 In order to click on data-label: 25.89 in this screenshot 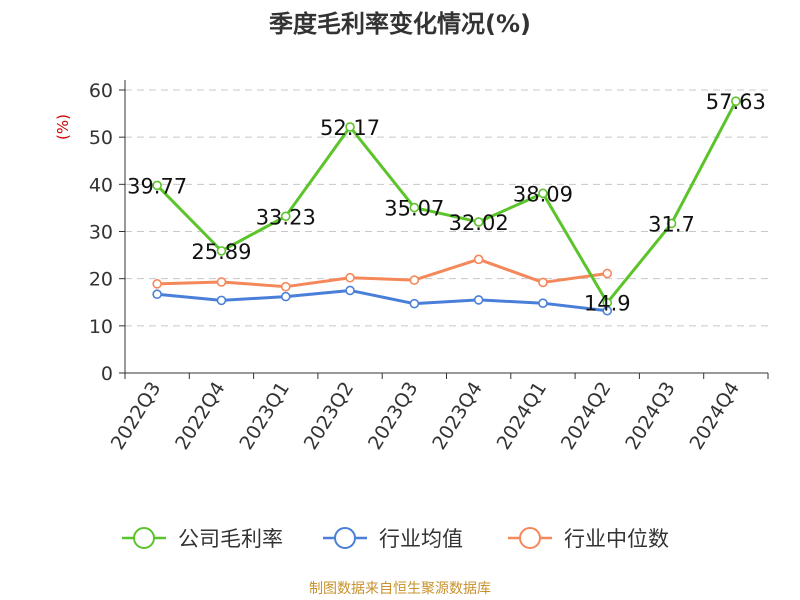, I will do `click(221, 252)`.